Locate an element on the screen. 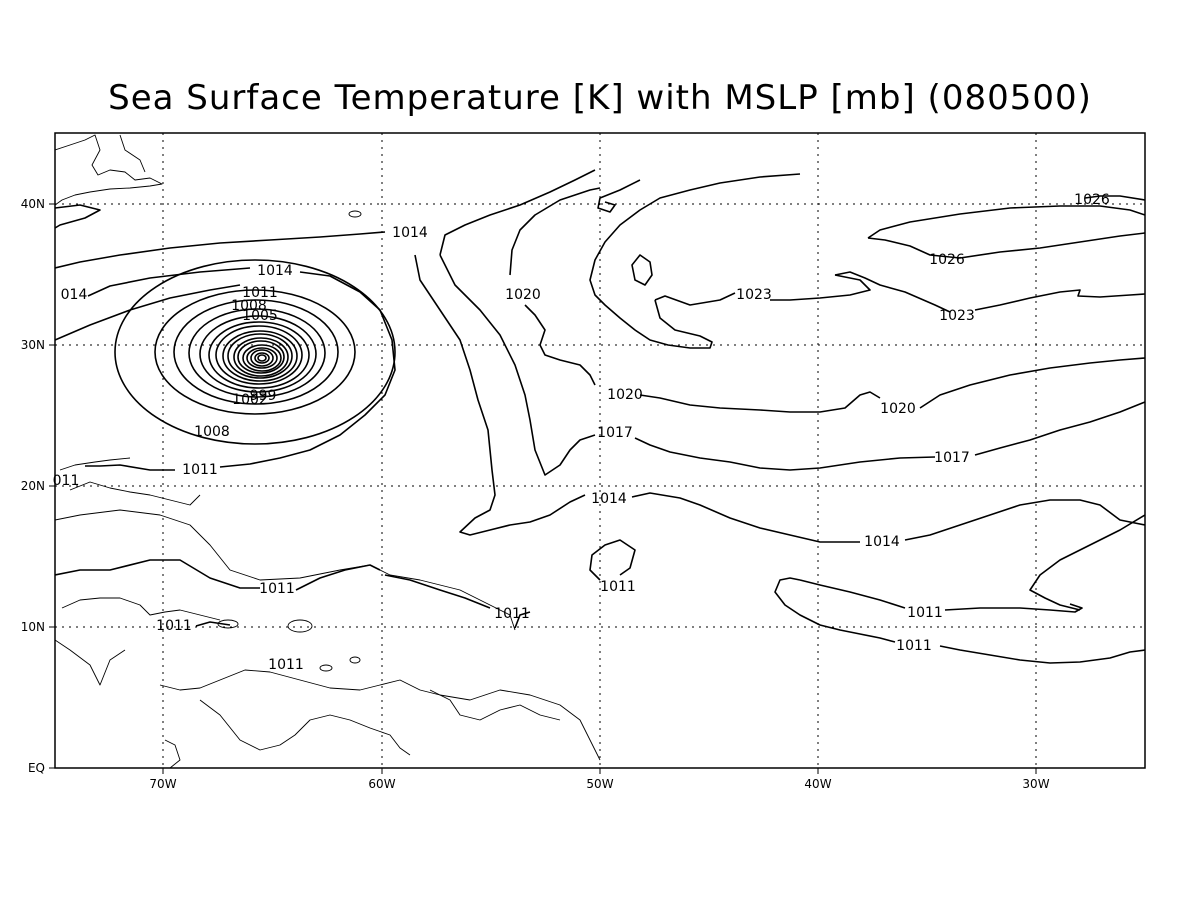 The image size is (1200, 900). x-tick-60w: 60W is located at coordinates (381, 784).